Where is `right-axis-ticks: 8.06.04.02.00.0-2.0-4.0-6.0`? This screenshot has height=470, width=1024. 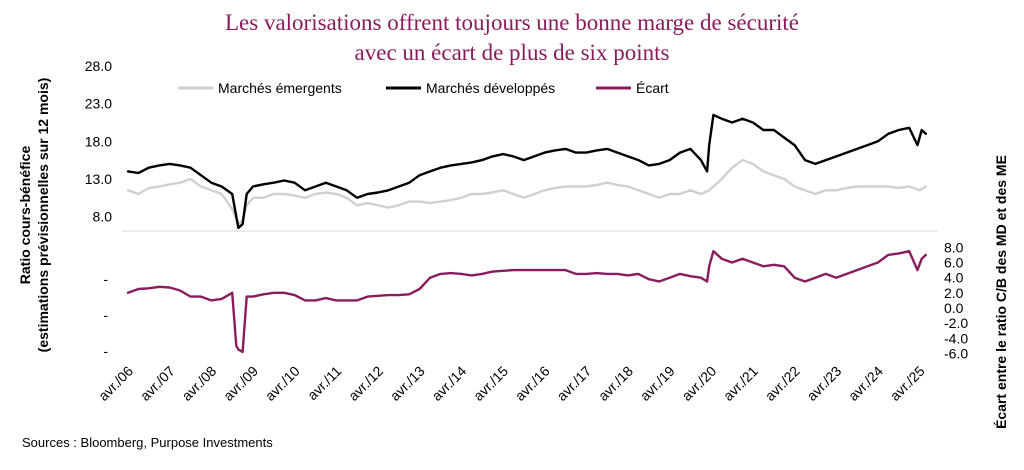 right-axis-ticks: 8.06.04.02.00.0-2.0-4.0-6.0 is located at coordinates (956, 300).